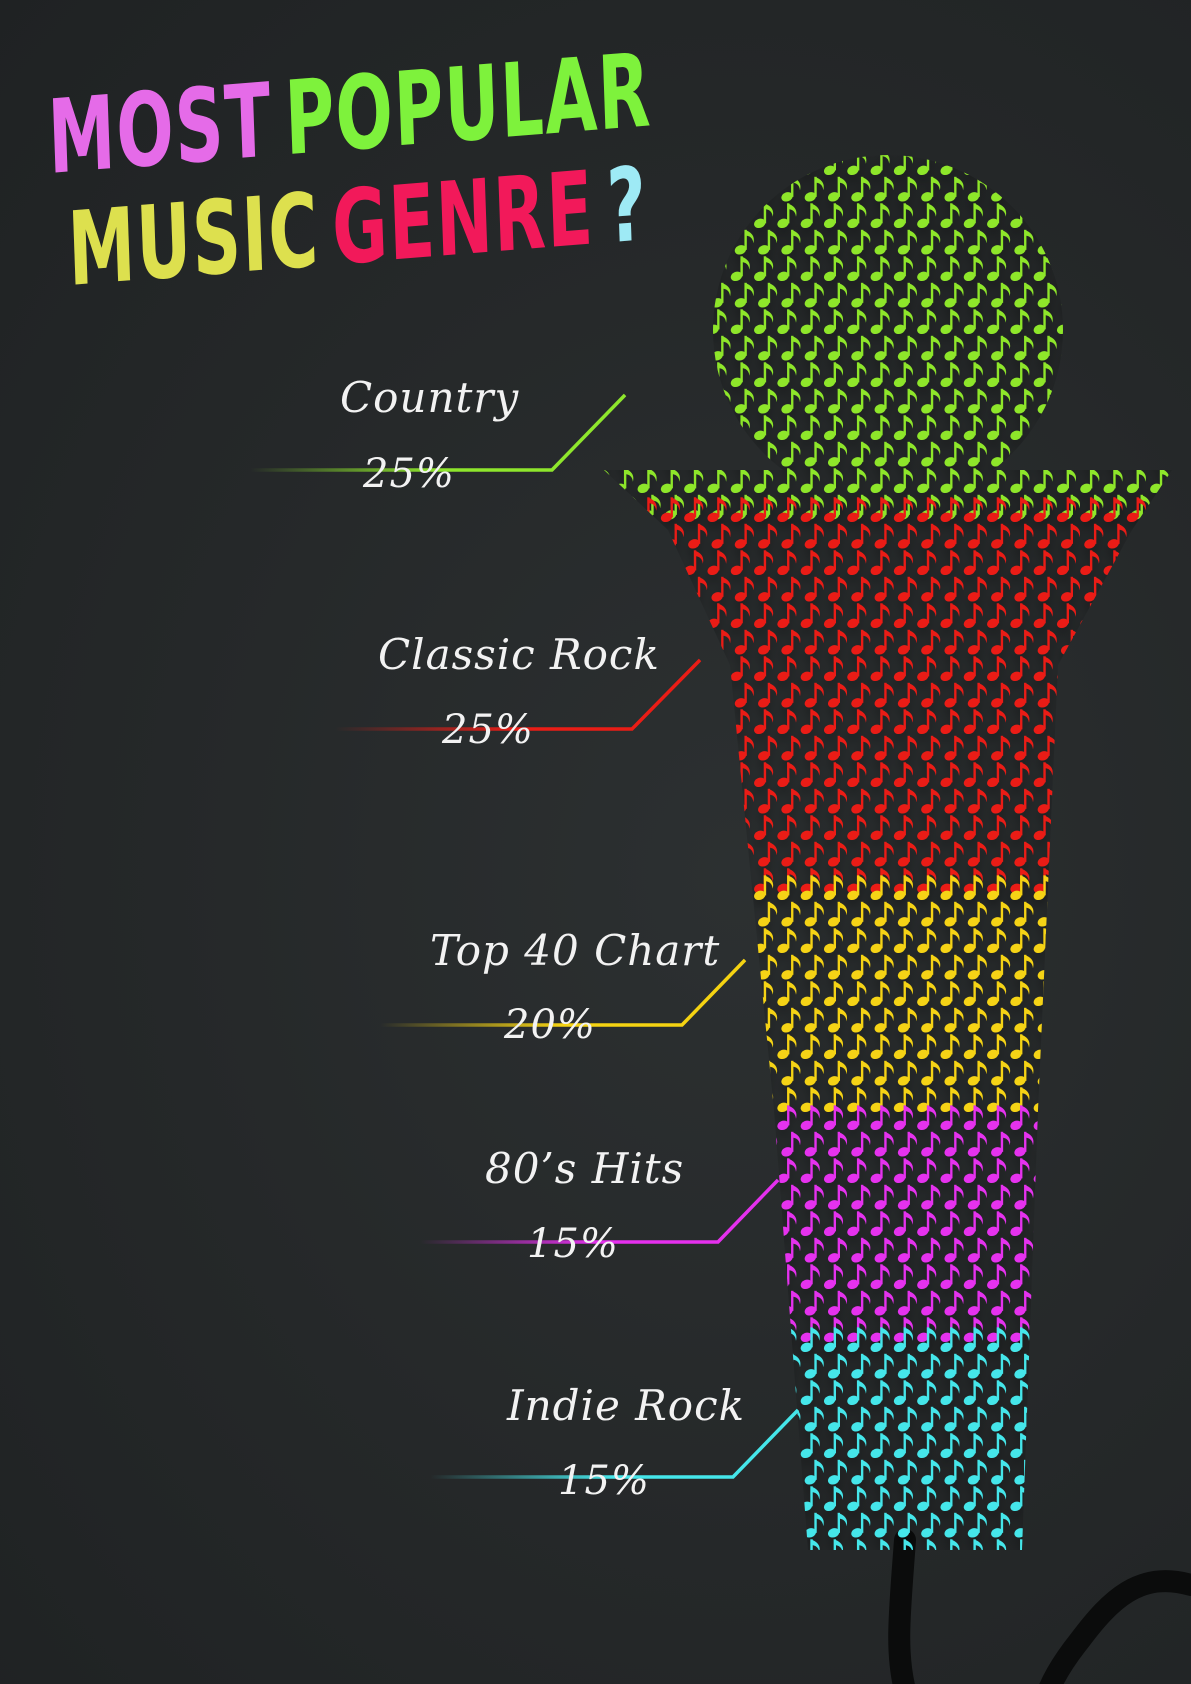  What do you see at coordinates (748, 1211) in the screenshot?
I see `leader-tick-80-s-hits` at bounding box center [748, 1211].